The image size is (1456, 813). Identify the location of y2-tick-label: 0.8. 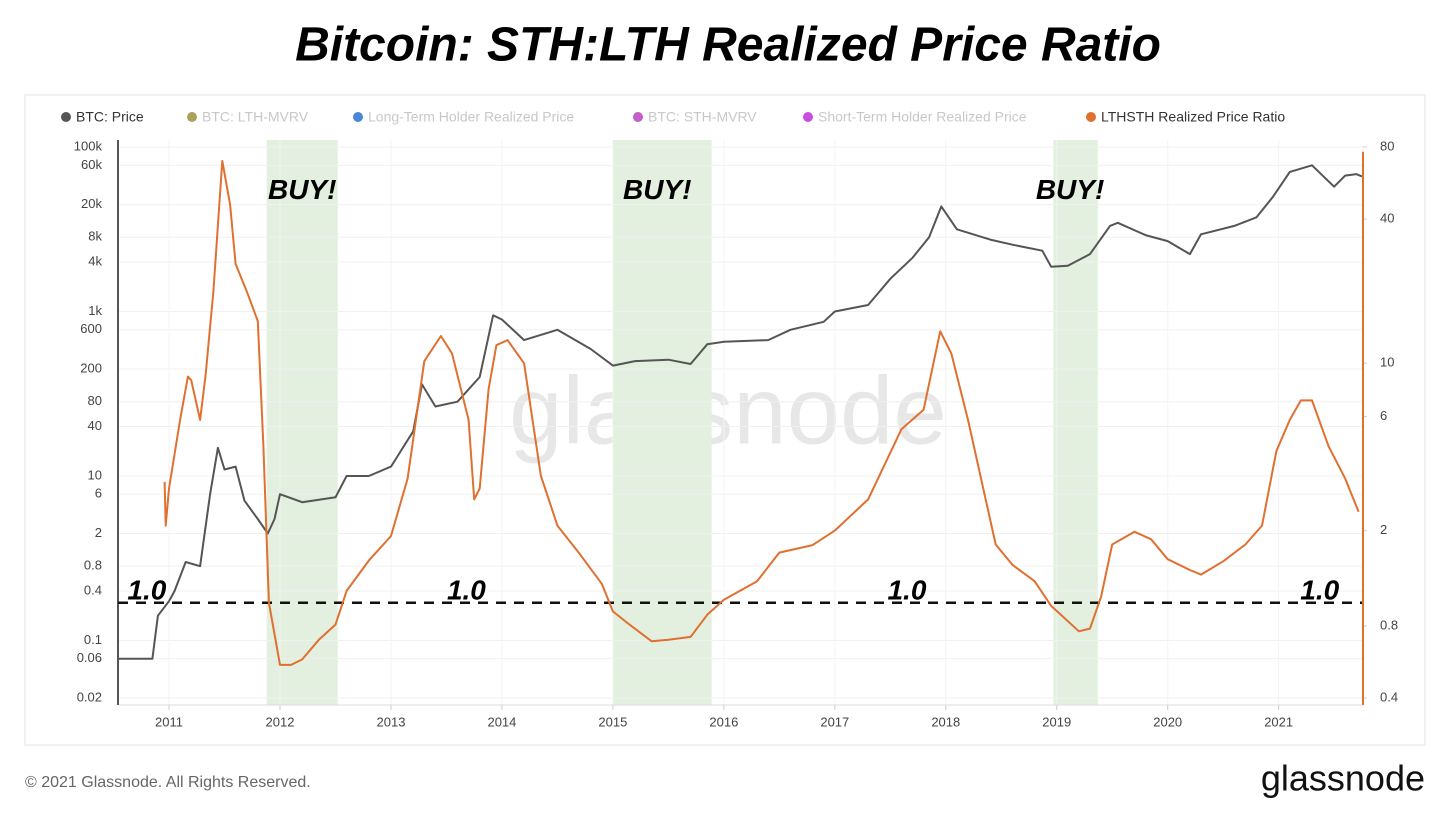
(1389, 624).